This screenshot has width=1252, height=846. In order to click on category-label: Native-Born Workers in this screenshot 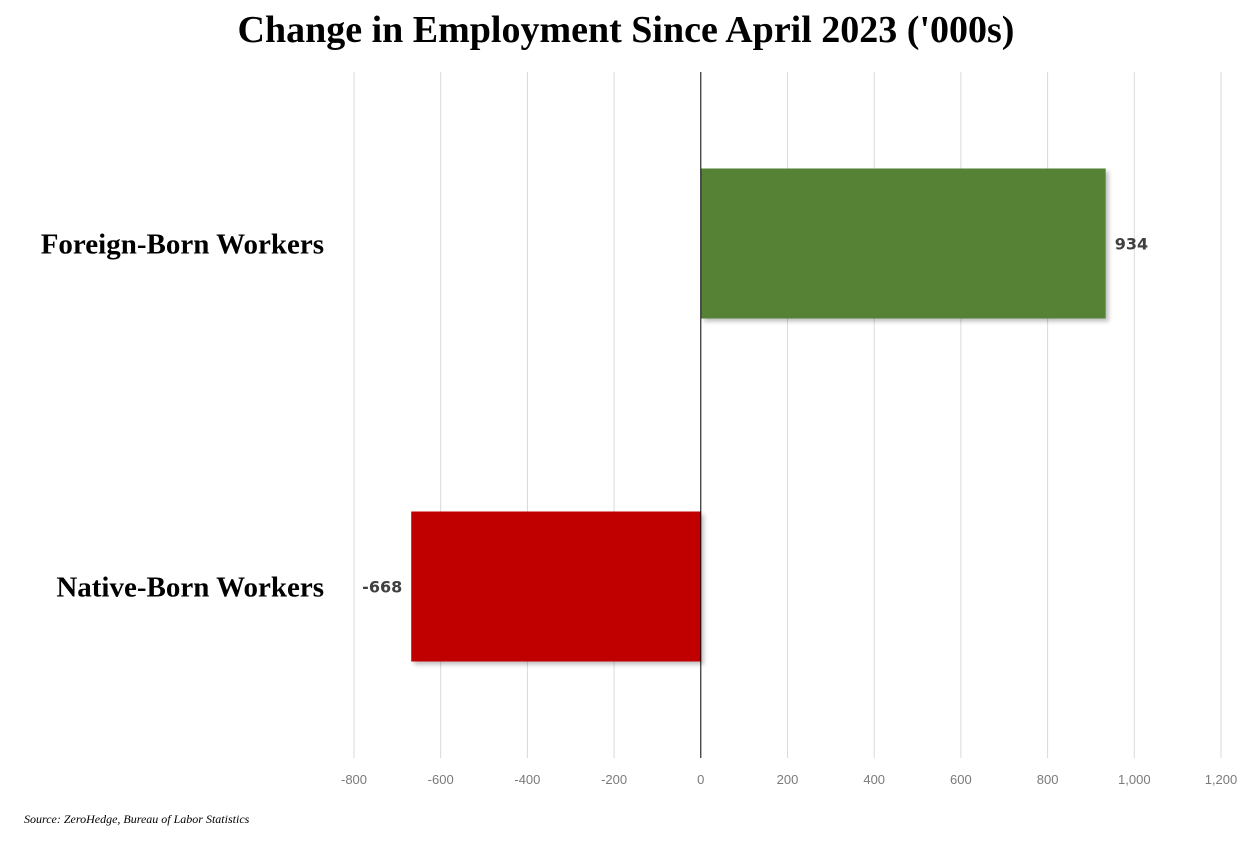, I will do `click(190, 588)`.